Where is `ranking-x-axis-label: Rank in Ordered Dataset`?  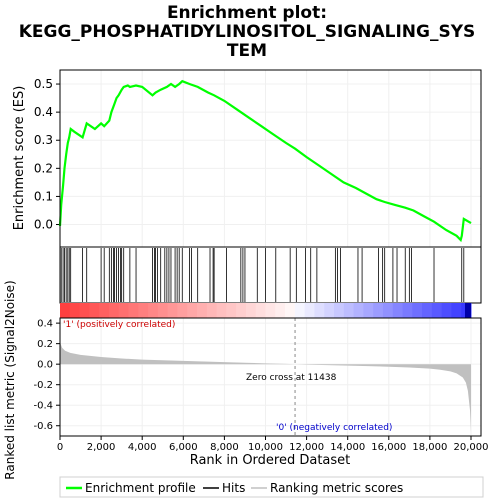
ranking-x-axis-label: Rank in Ordered Dataset is located at coordinates (270, 460).